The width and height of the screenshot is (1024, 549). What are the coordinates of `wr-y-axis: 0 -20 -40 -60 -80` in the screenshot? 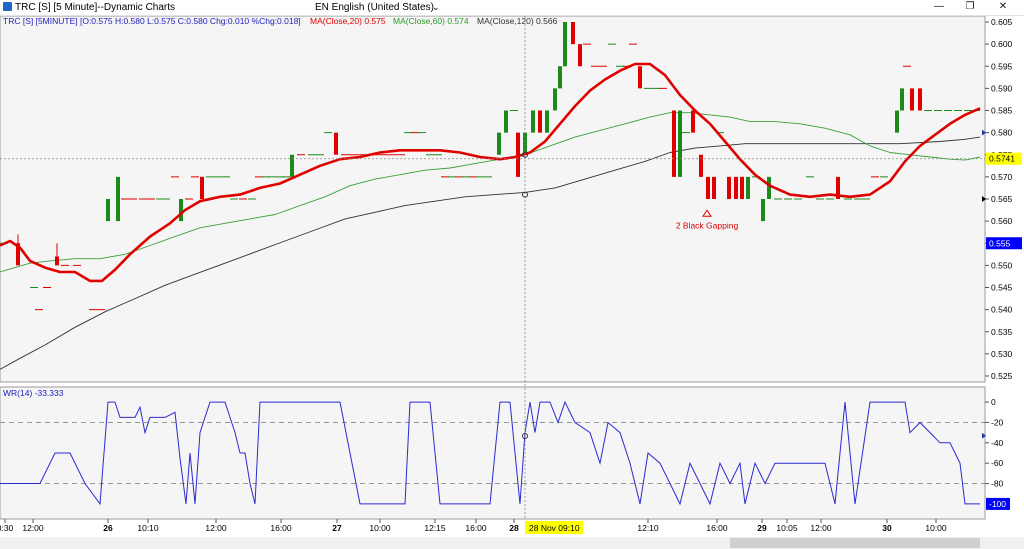 It's located at (994, 443).